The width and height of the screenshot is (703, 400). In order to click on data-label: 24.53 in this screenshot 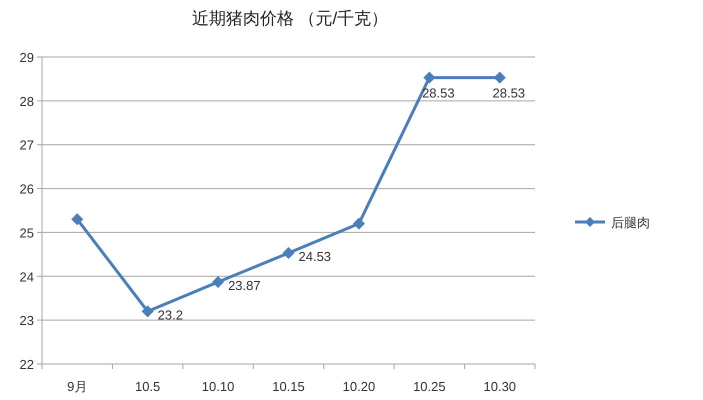, I will do `click(315, 256)`.